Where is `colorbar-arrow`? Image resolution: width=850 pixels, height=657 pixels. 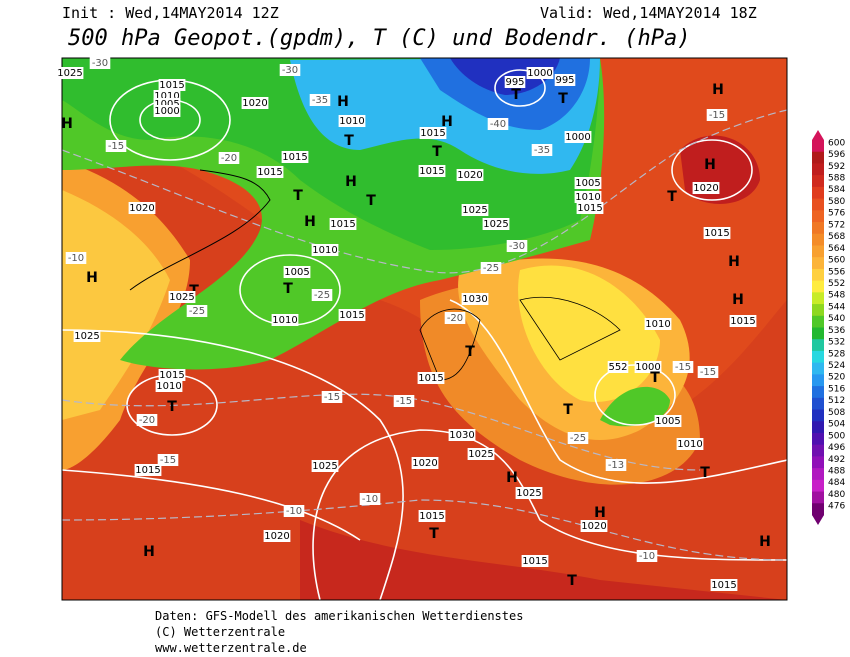 colorbar-arrow is located at coordinates (818, 520).